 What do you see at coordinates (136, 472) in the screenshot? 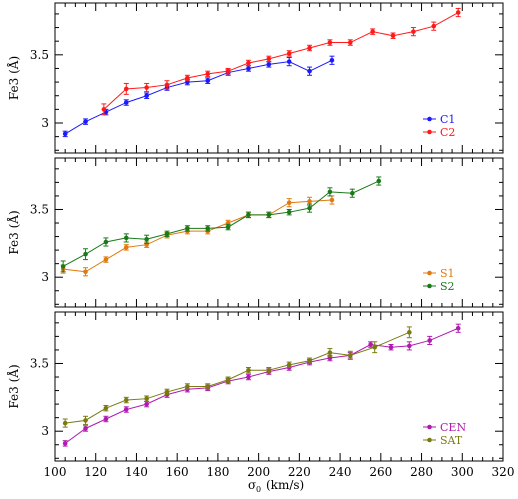
I see `x-tick-label: 140` at bounding box center [136, 472].